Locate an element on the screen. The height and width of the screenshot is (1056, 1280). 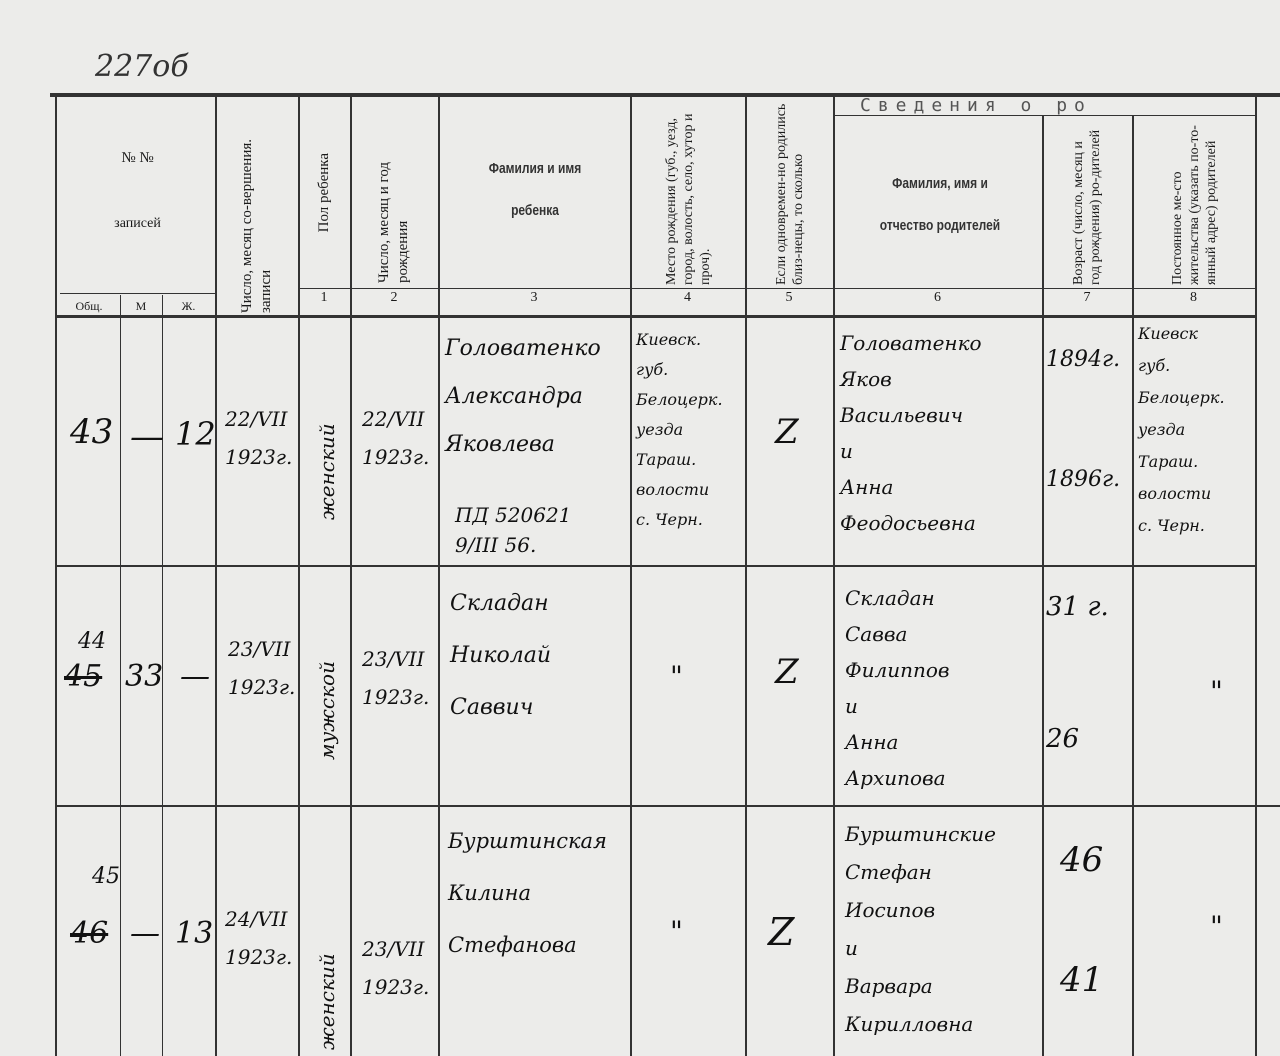
record-total: 45 is located at coordinates (106, 876).